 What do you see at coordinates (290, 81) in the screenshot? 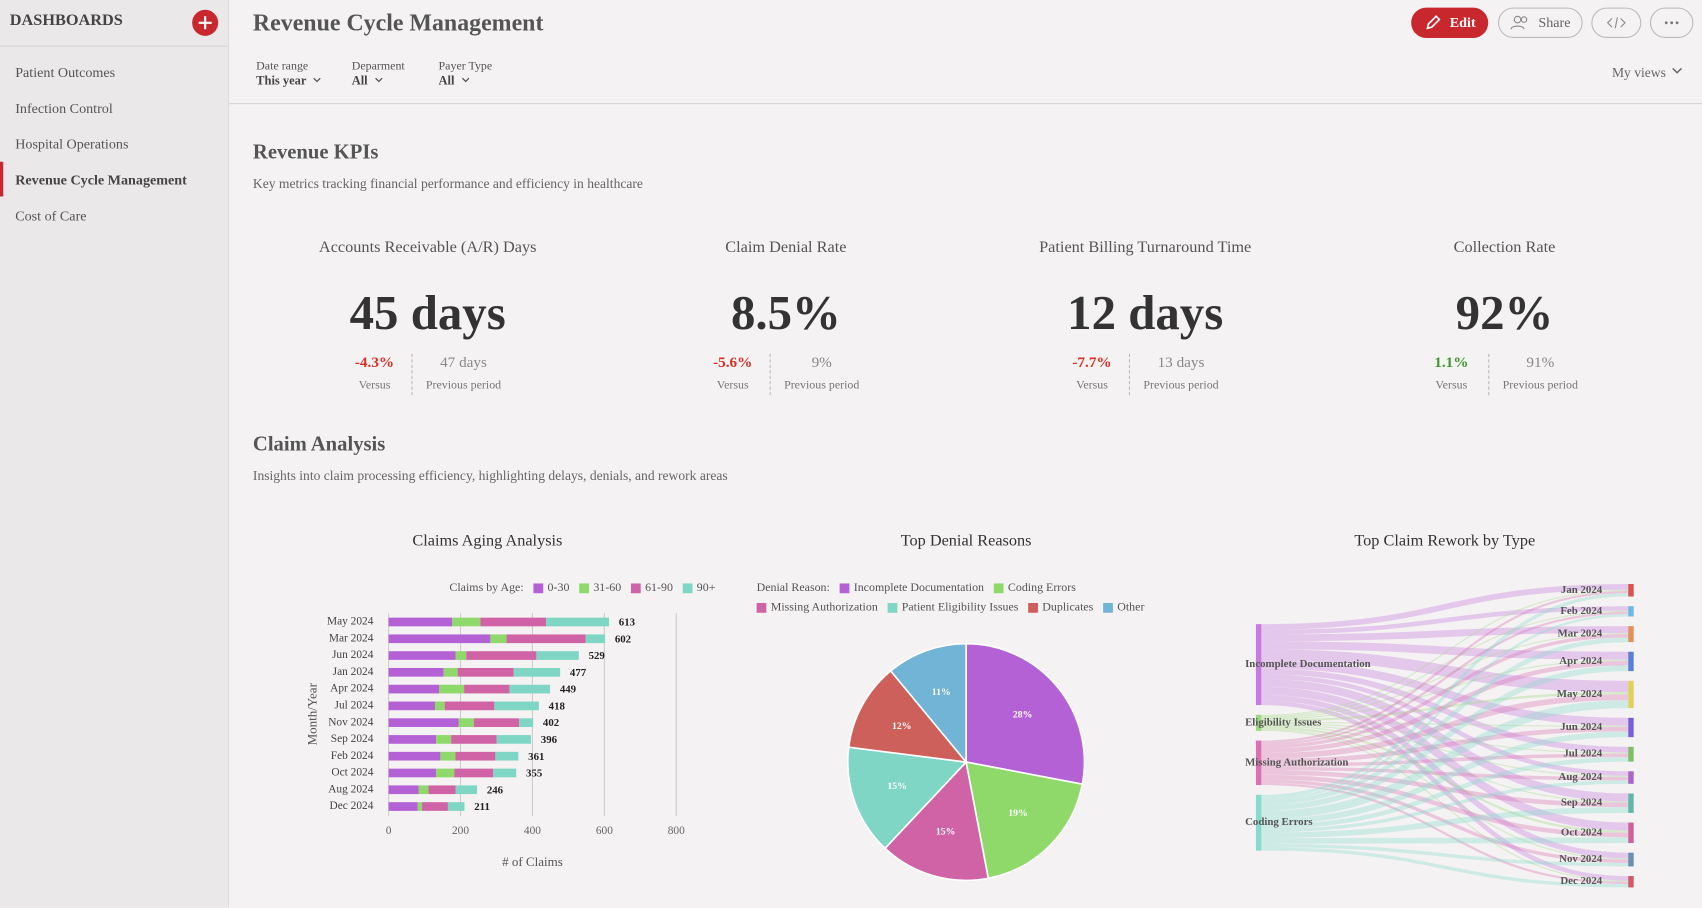
I see `filter-value: This year` at bounding box center [290, 81].